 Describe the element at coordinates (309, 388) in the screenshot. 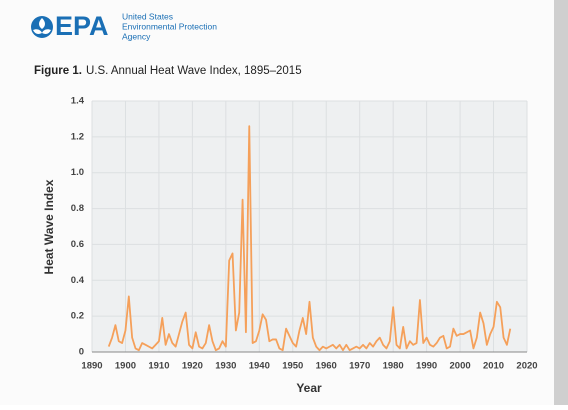

I see `x-axis-label: Year` at that location.